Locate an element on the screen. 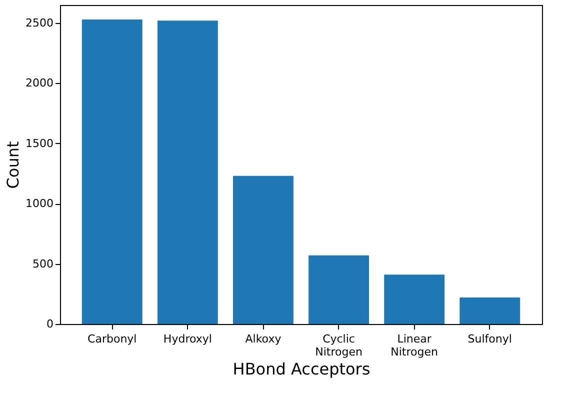 This screenshot has width=568, height=401. x-tick-label: Hydroxyl is located at coordinates (187, 339).